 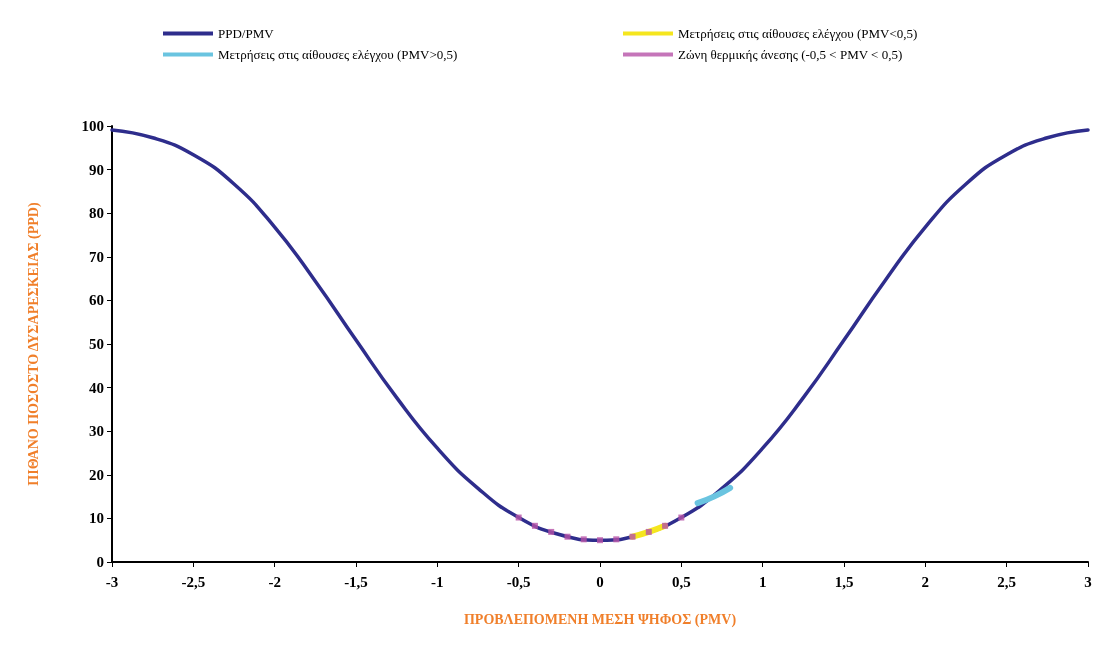 I want to click on y-tick-label: 30, so click(x=96, y=431).